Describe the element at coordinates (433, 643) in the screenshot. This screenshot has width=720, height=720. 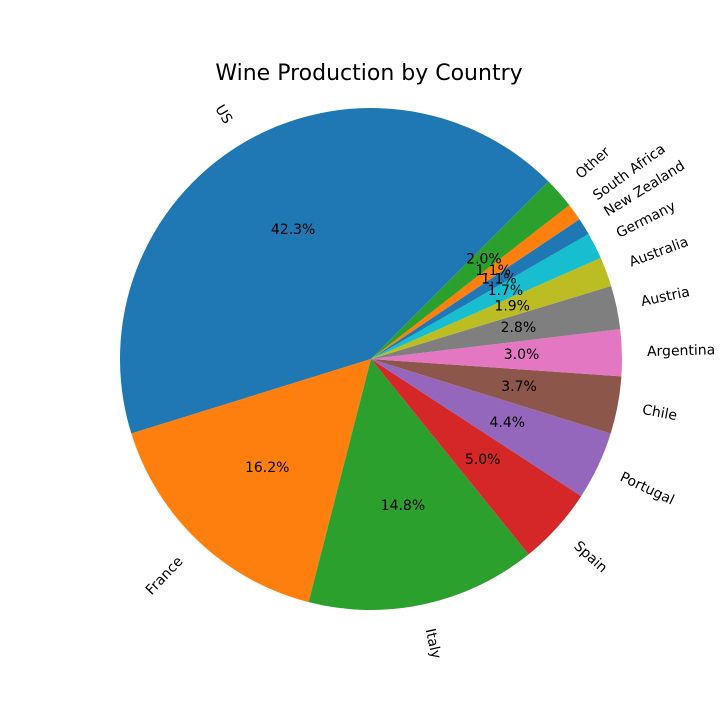
I see `category-label-italy: Italy` at that location.